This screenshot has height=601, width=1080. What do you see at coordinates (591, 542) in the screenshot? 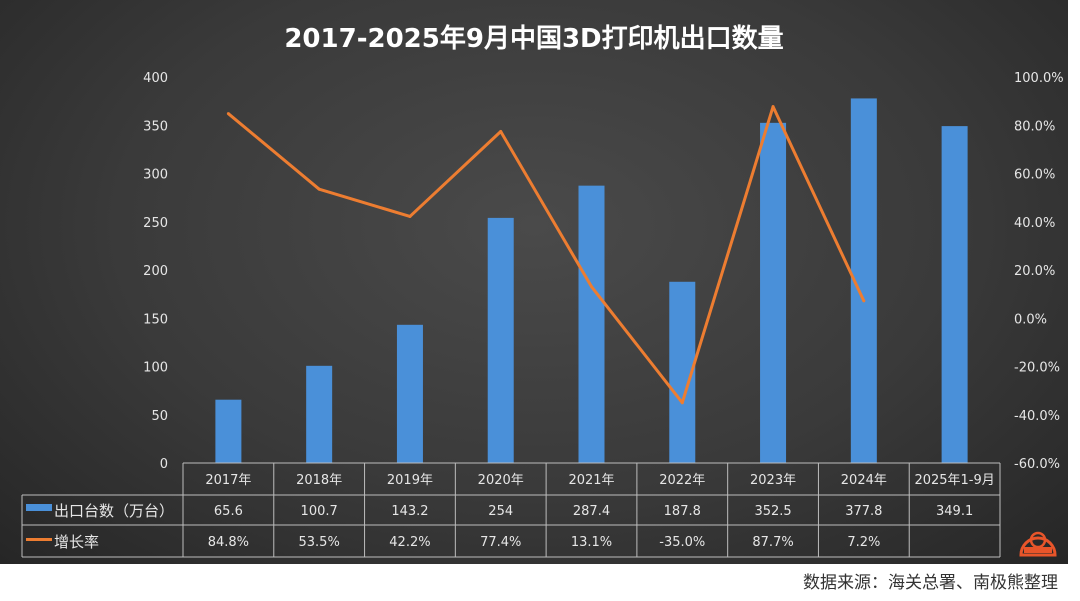
I see `line-data-label: 13.1%` at bounding box center [591, 542].